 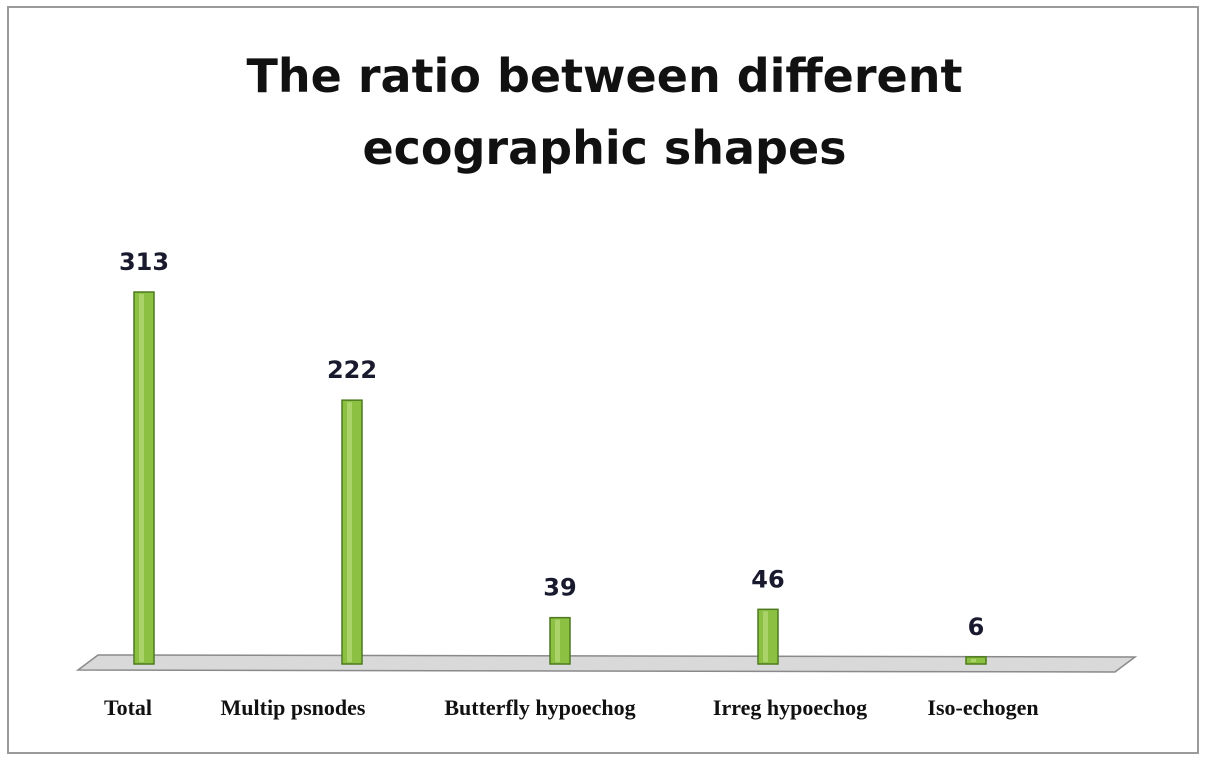 I want to click on category-label: Total, so click(x=128, y=707).